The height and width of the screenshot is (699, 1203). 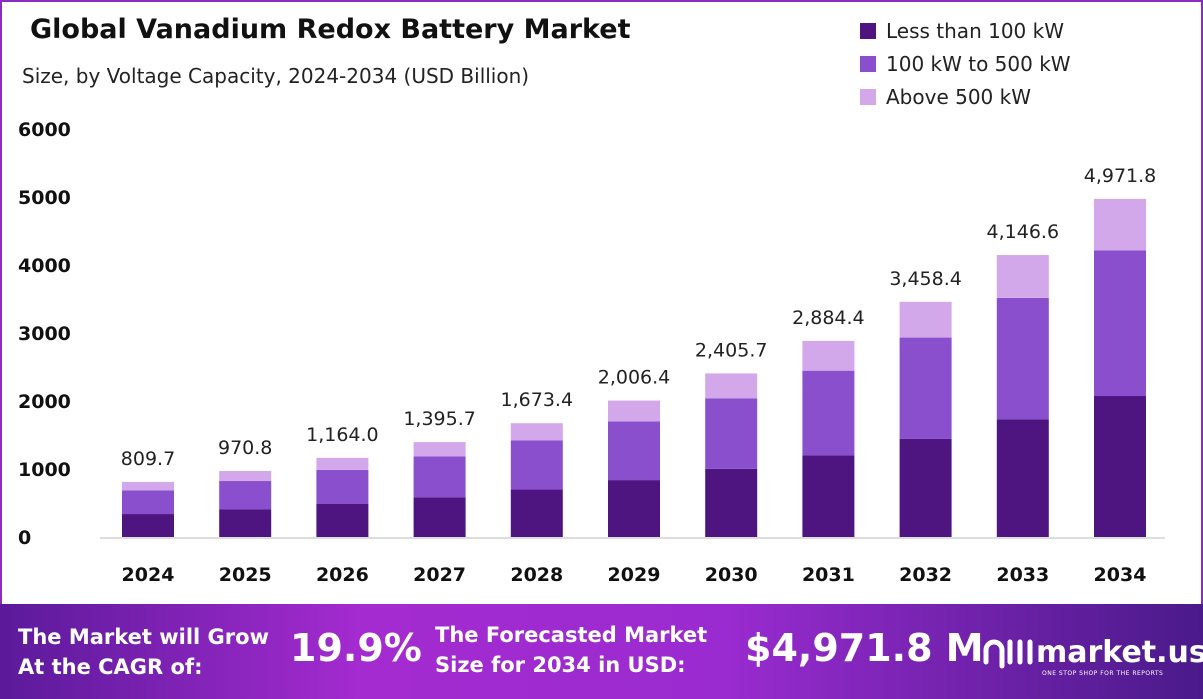 What do you see at coordinates (1008, 654) in the screenshot?
I see `logo-icon` at bounding box center [1008, 654].